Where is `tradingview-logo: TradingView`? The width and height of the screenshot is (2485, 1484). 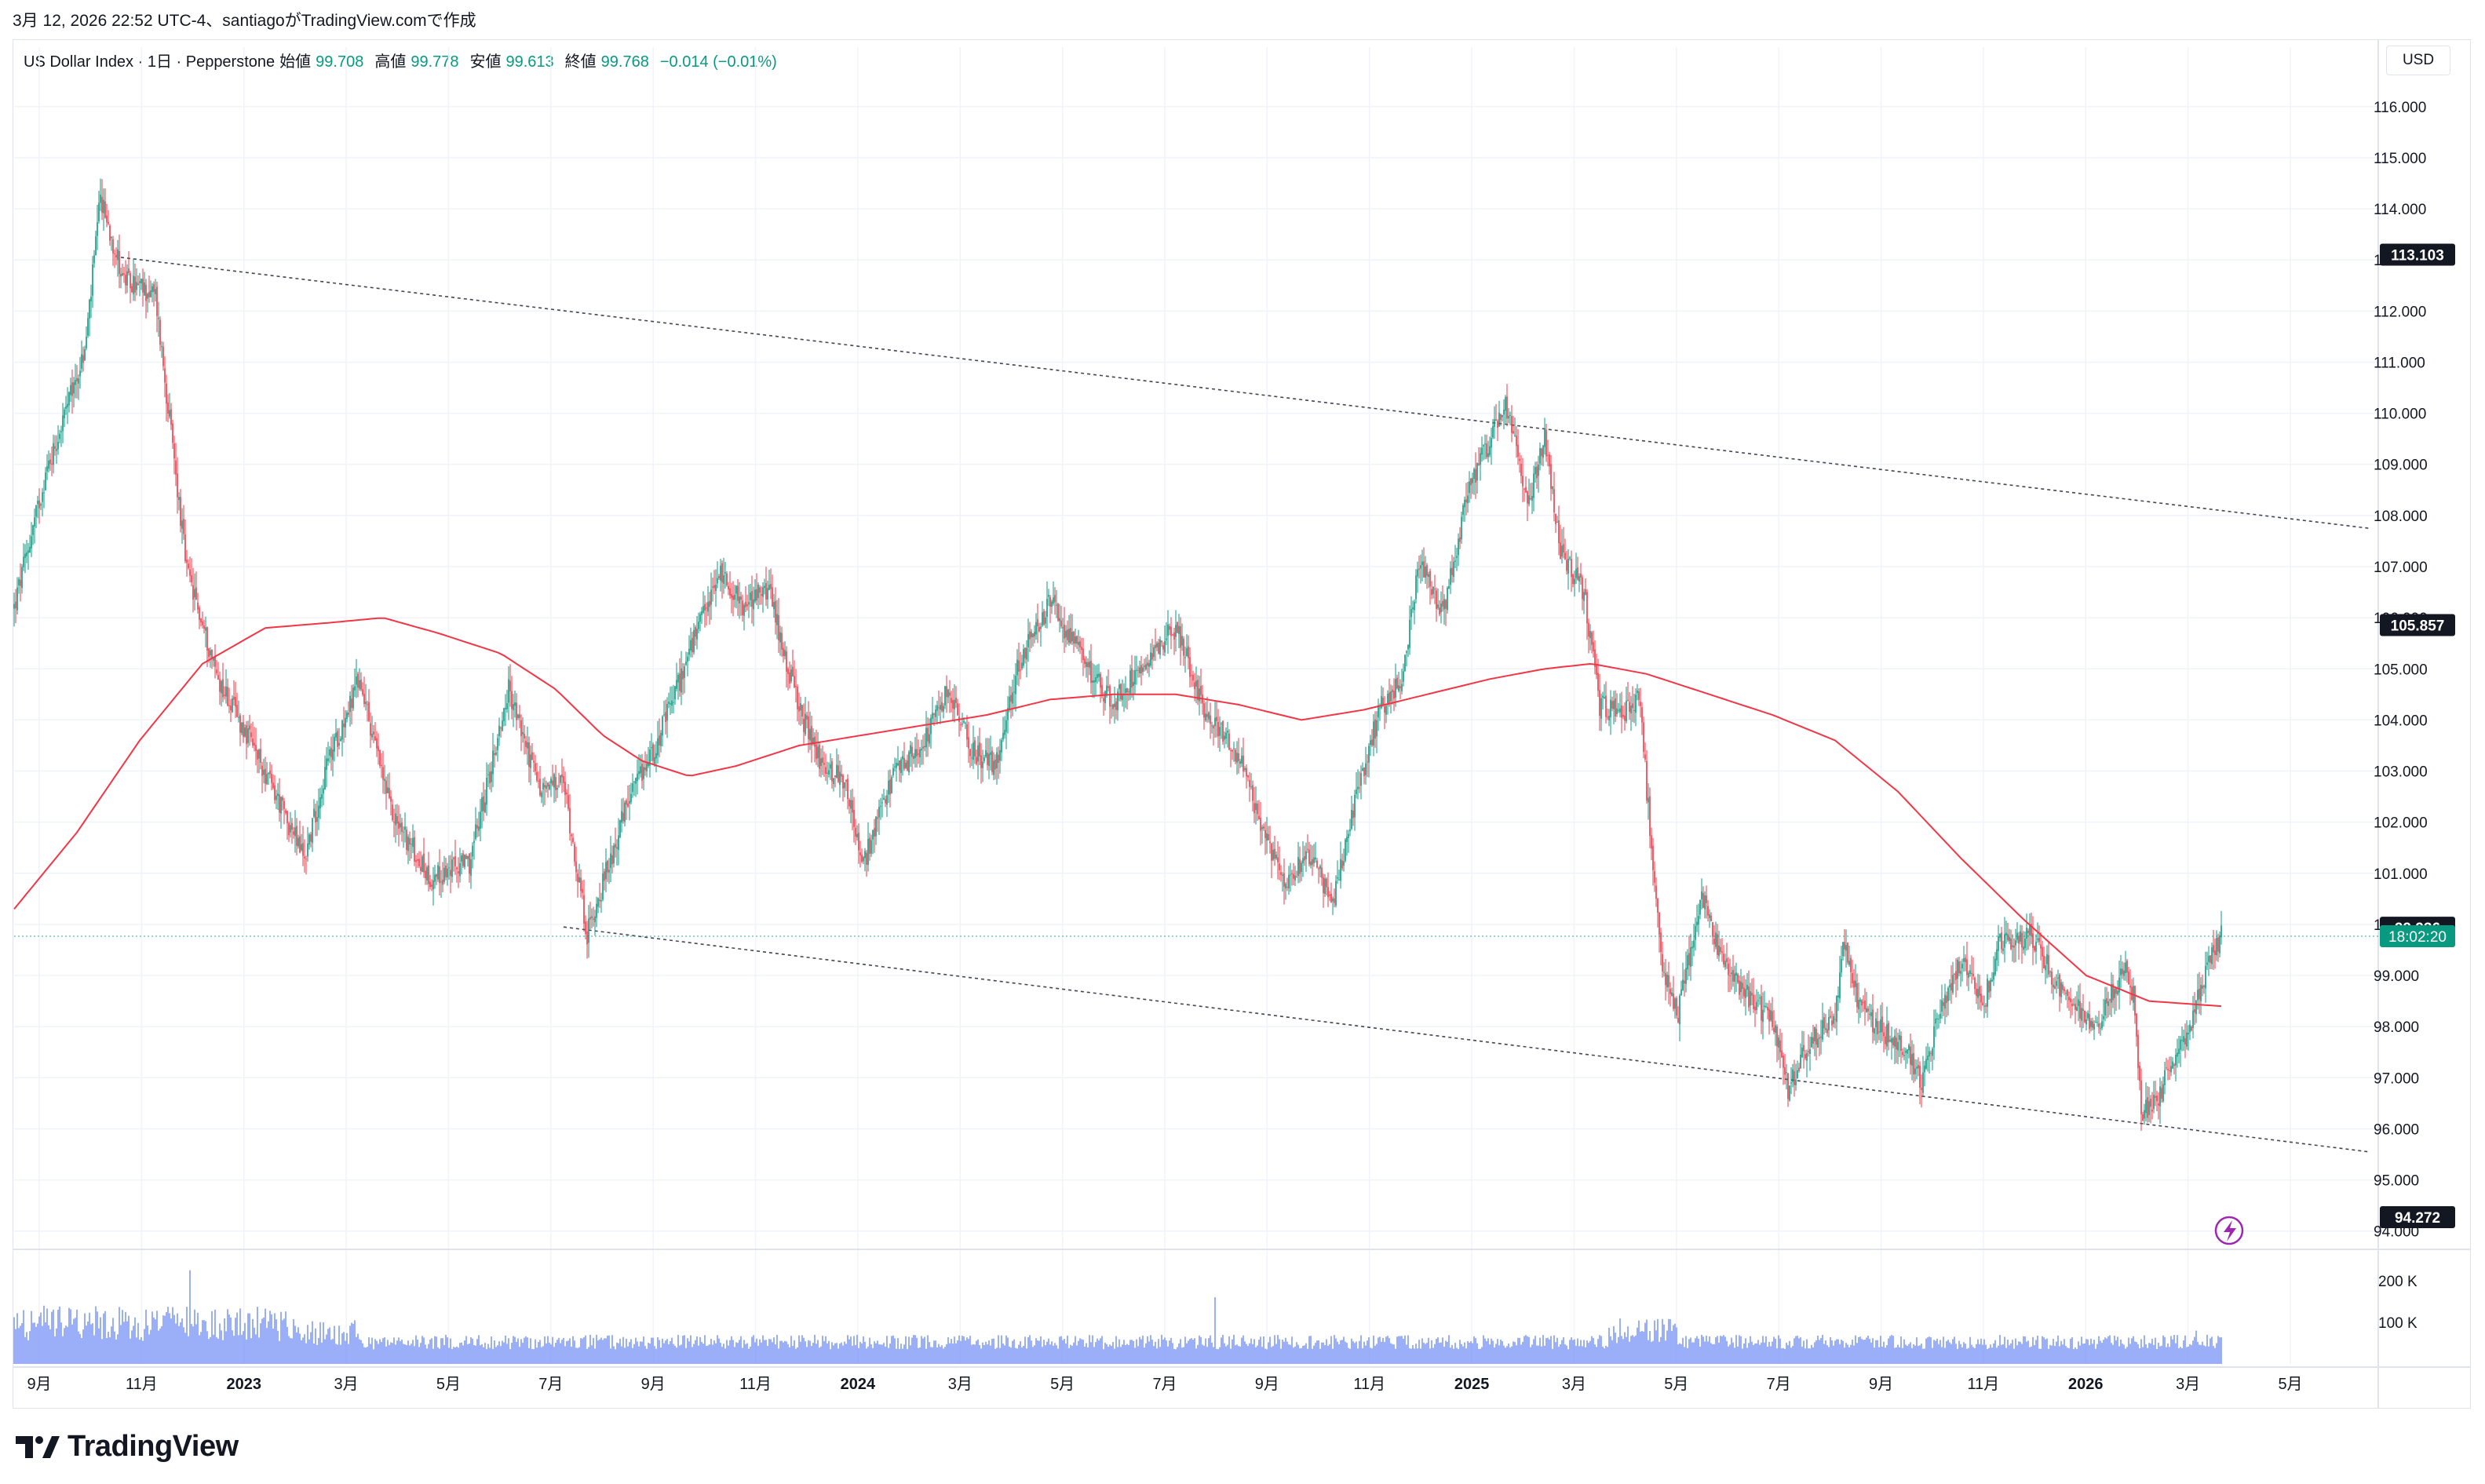 tradingview-logo: TradingView is located at coordinates (128, 1447).